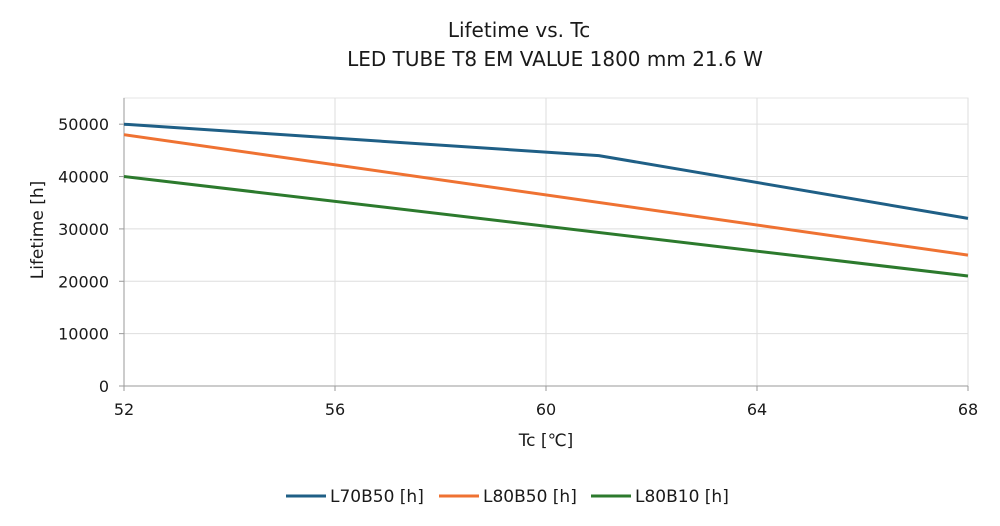  Describe the element at coordinates (377, 497) in the screenshot. I see `legend-label: L70B50 [h]` at that location.